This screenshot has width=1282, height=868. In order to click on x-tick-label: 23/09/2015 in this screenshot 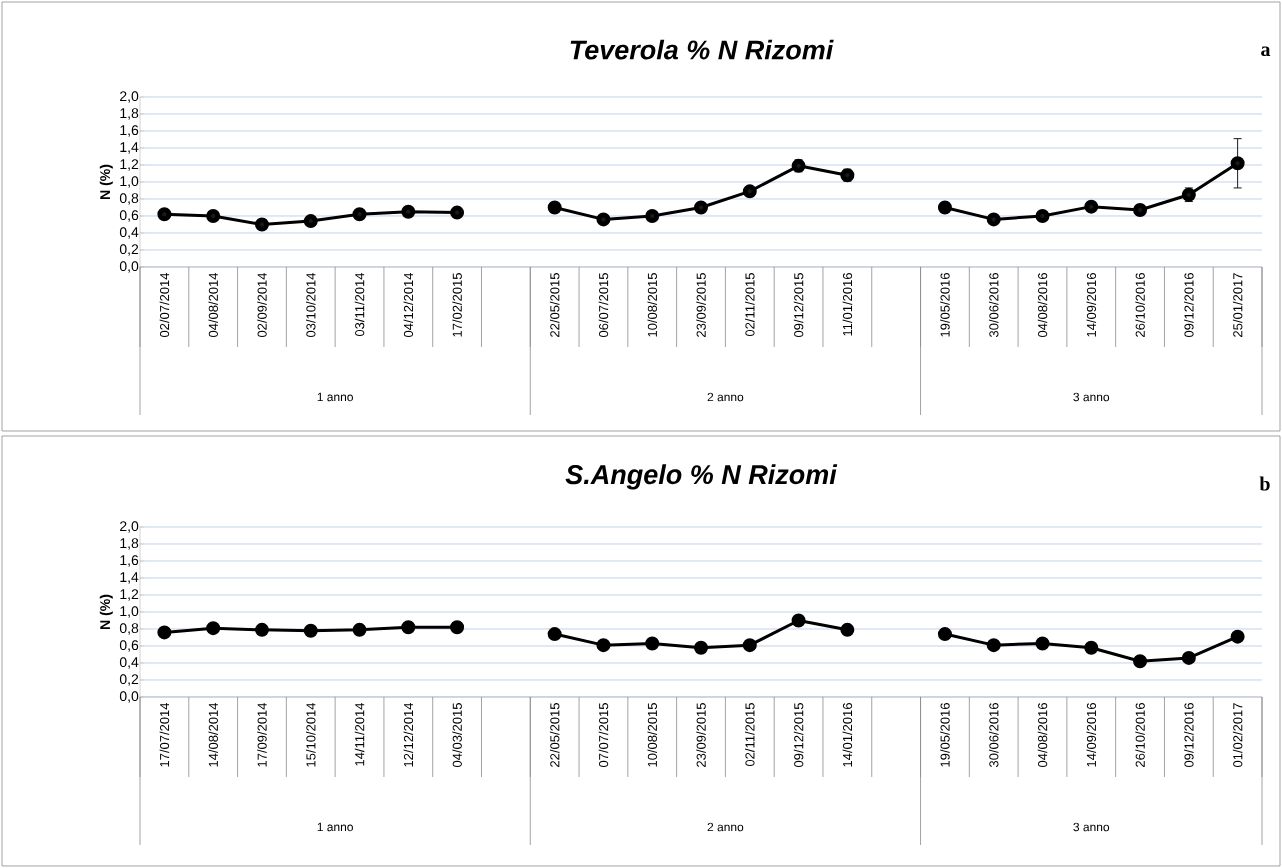, I will do `click(701, 735)`.